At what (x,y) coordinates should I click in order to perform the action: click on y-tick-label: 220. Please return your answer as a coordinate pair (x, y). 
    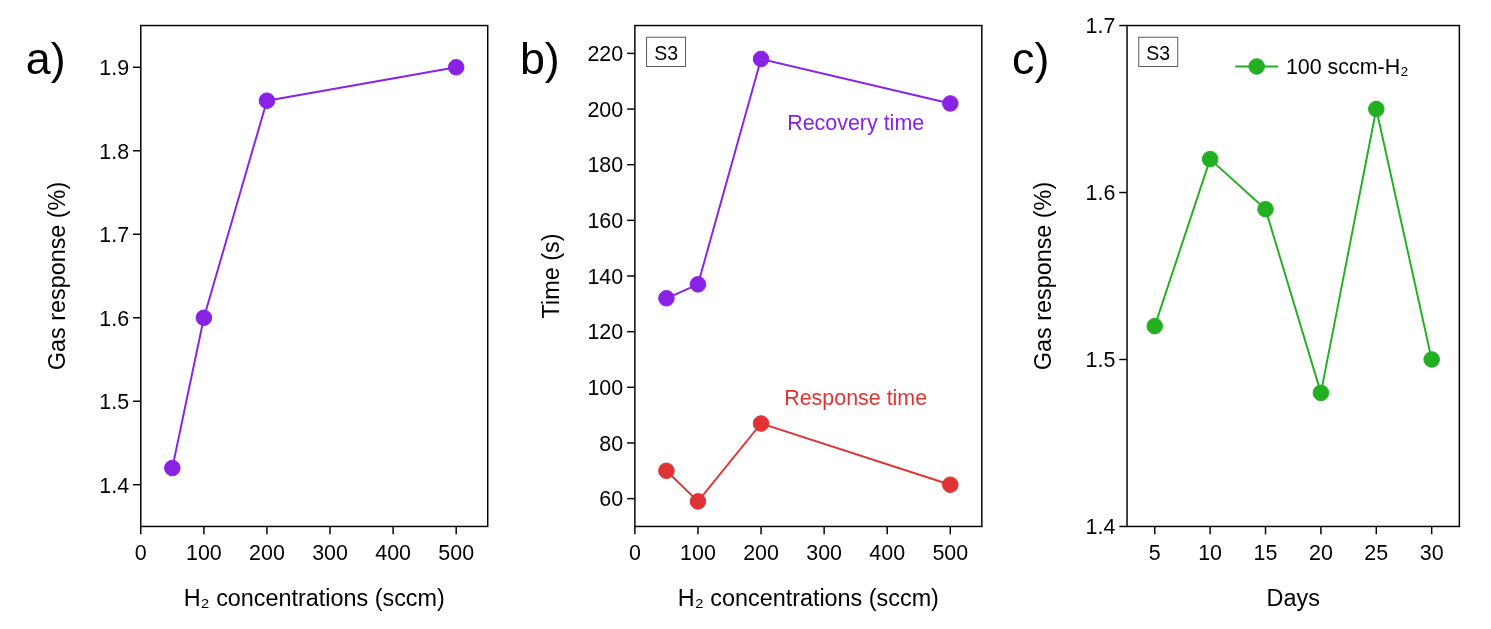
    Looking at the image, I should click on (605, 54).